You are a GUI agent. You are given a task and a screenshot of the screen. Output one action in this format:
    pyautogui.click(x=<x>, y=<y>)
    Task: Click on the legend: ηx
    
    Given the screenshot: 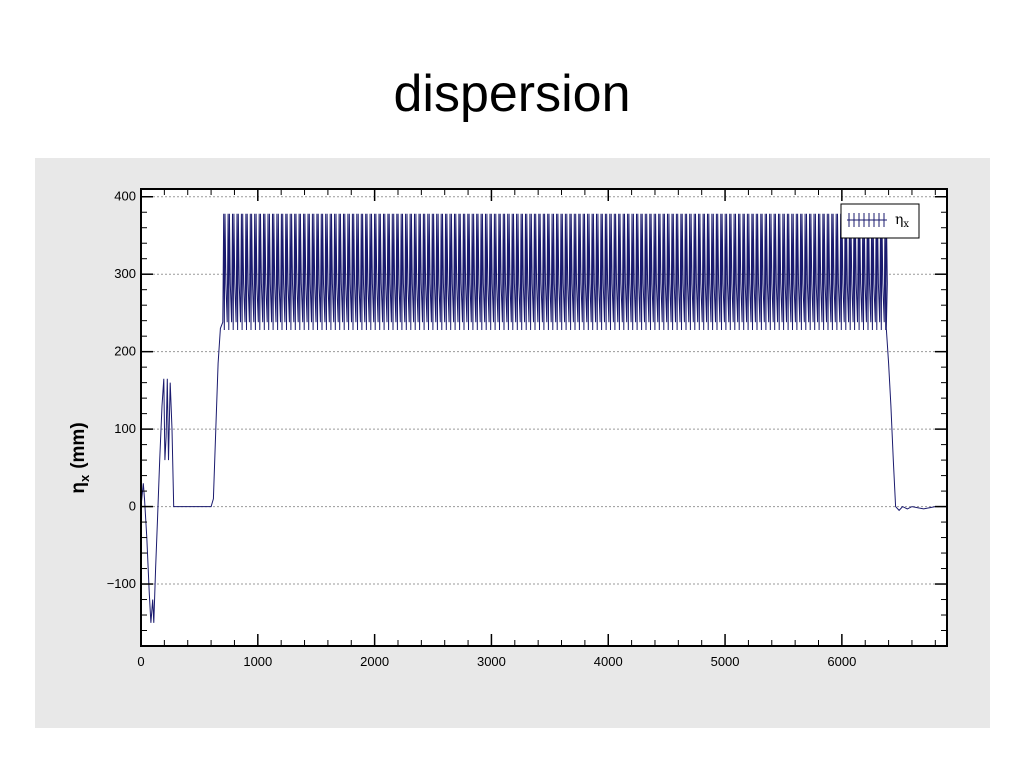 What is the action you would take?
    pyautogui.click(x=880, y=221)
    